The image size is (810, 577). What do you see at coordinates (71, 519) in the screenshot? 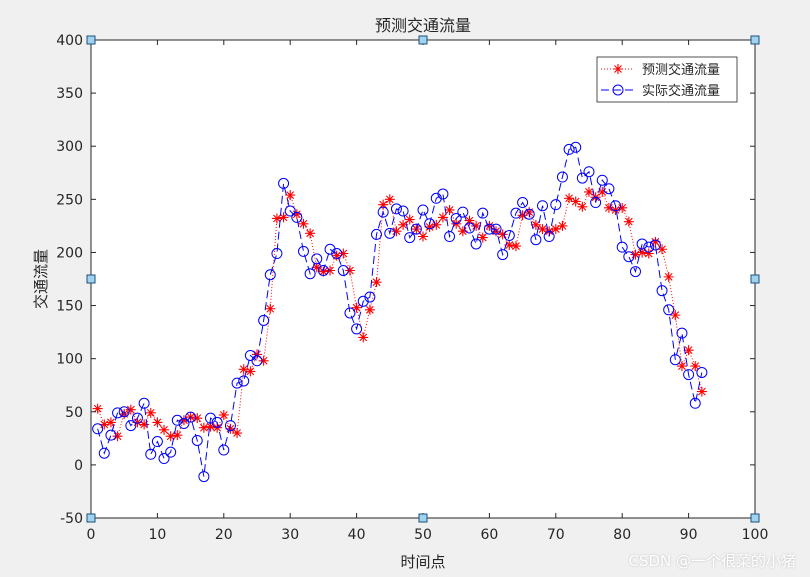
I see `y-tick-label: -50` at bounding box center [71, 519].